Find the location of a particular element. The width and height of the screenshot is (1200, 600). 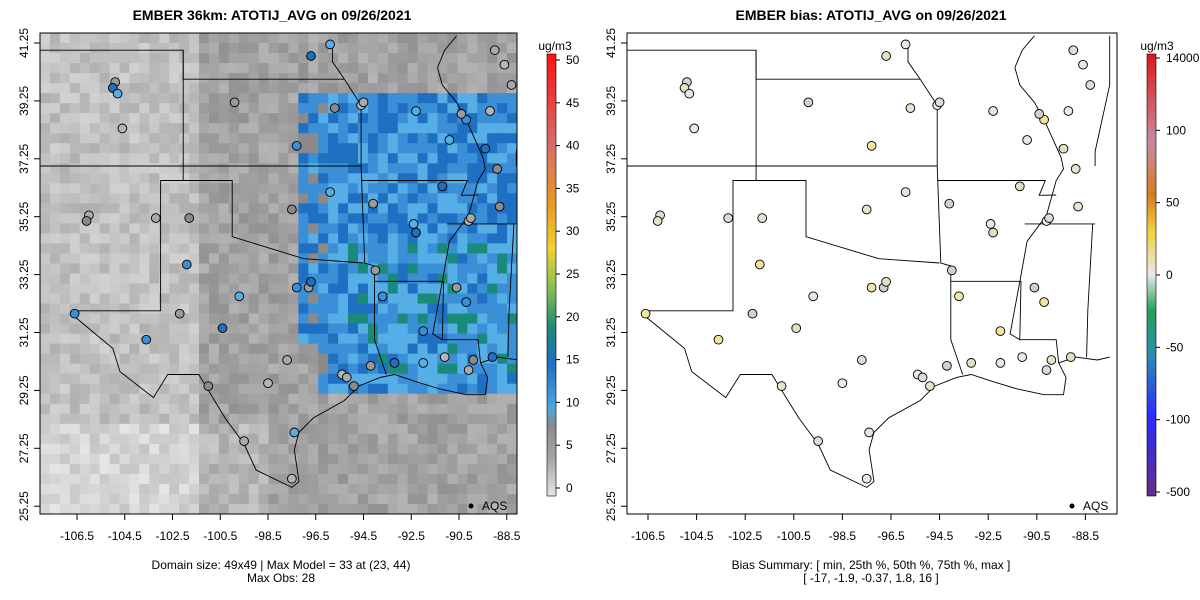

panel1-legend-label: AQS is located at coordinates (494, 506).